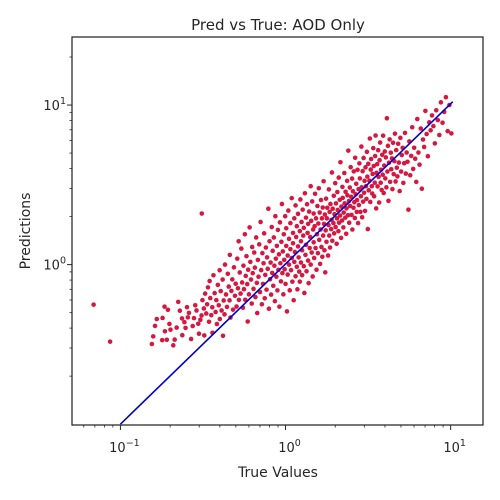 This screenshot has height=500, width=500. I want to click on y-tick-label: 100, so click(54, 265).